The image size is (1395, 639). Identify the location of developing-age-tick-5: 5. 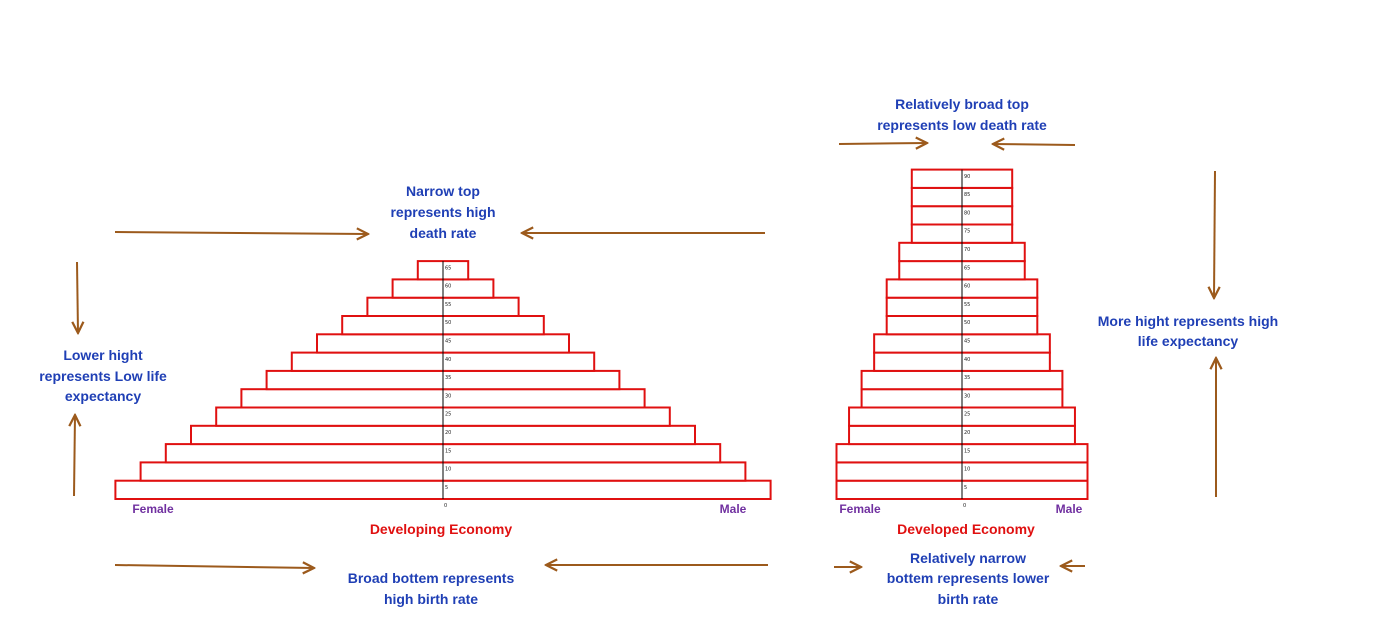
(446, 488).